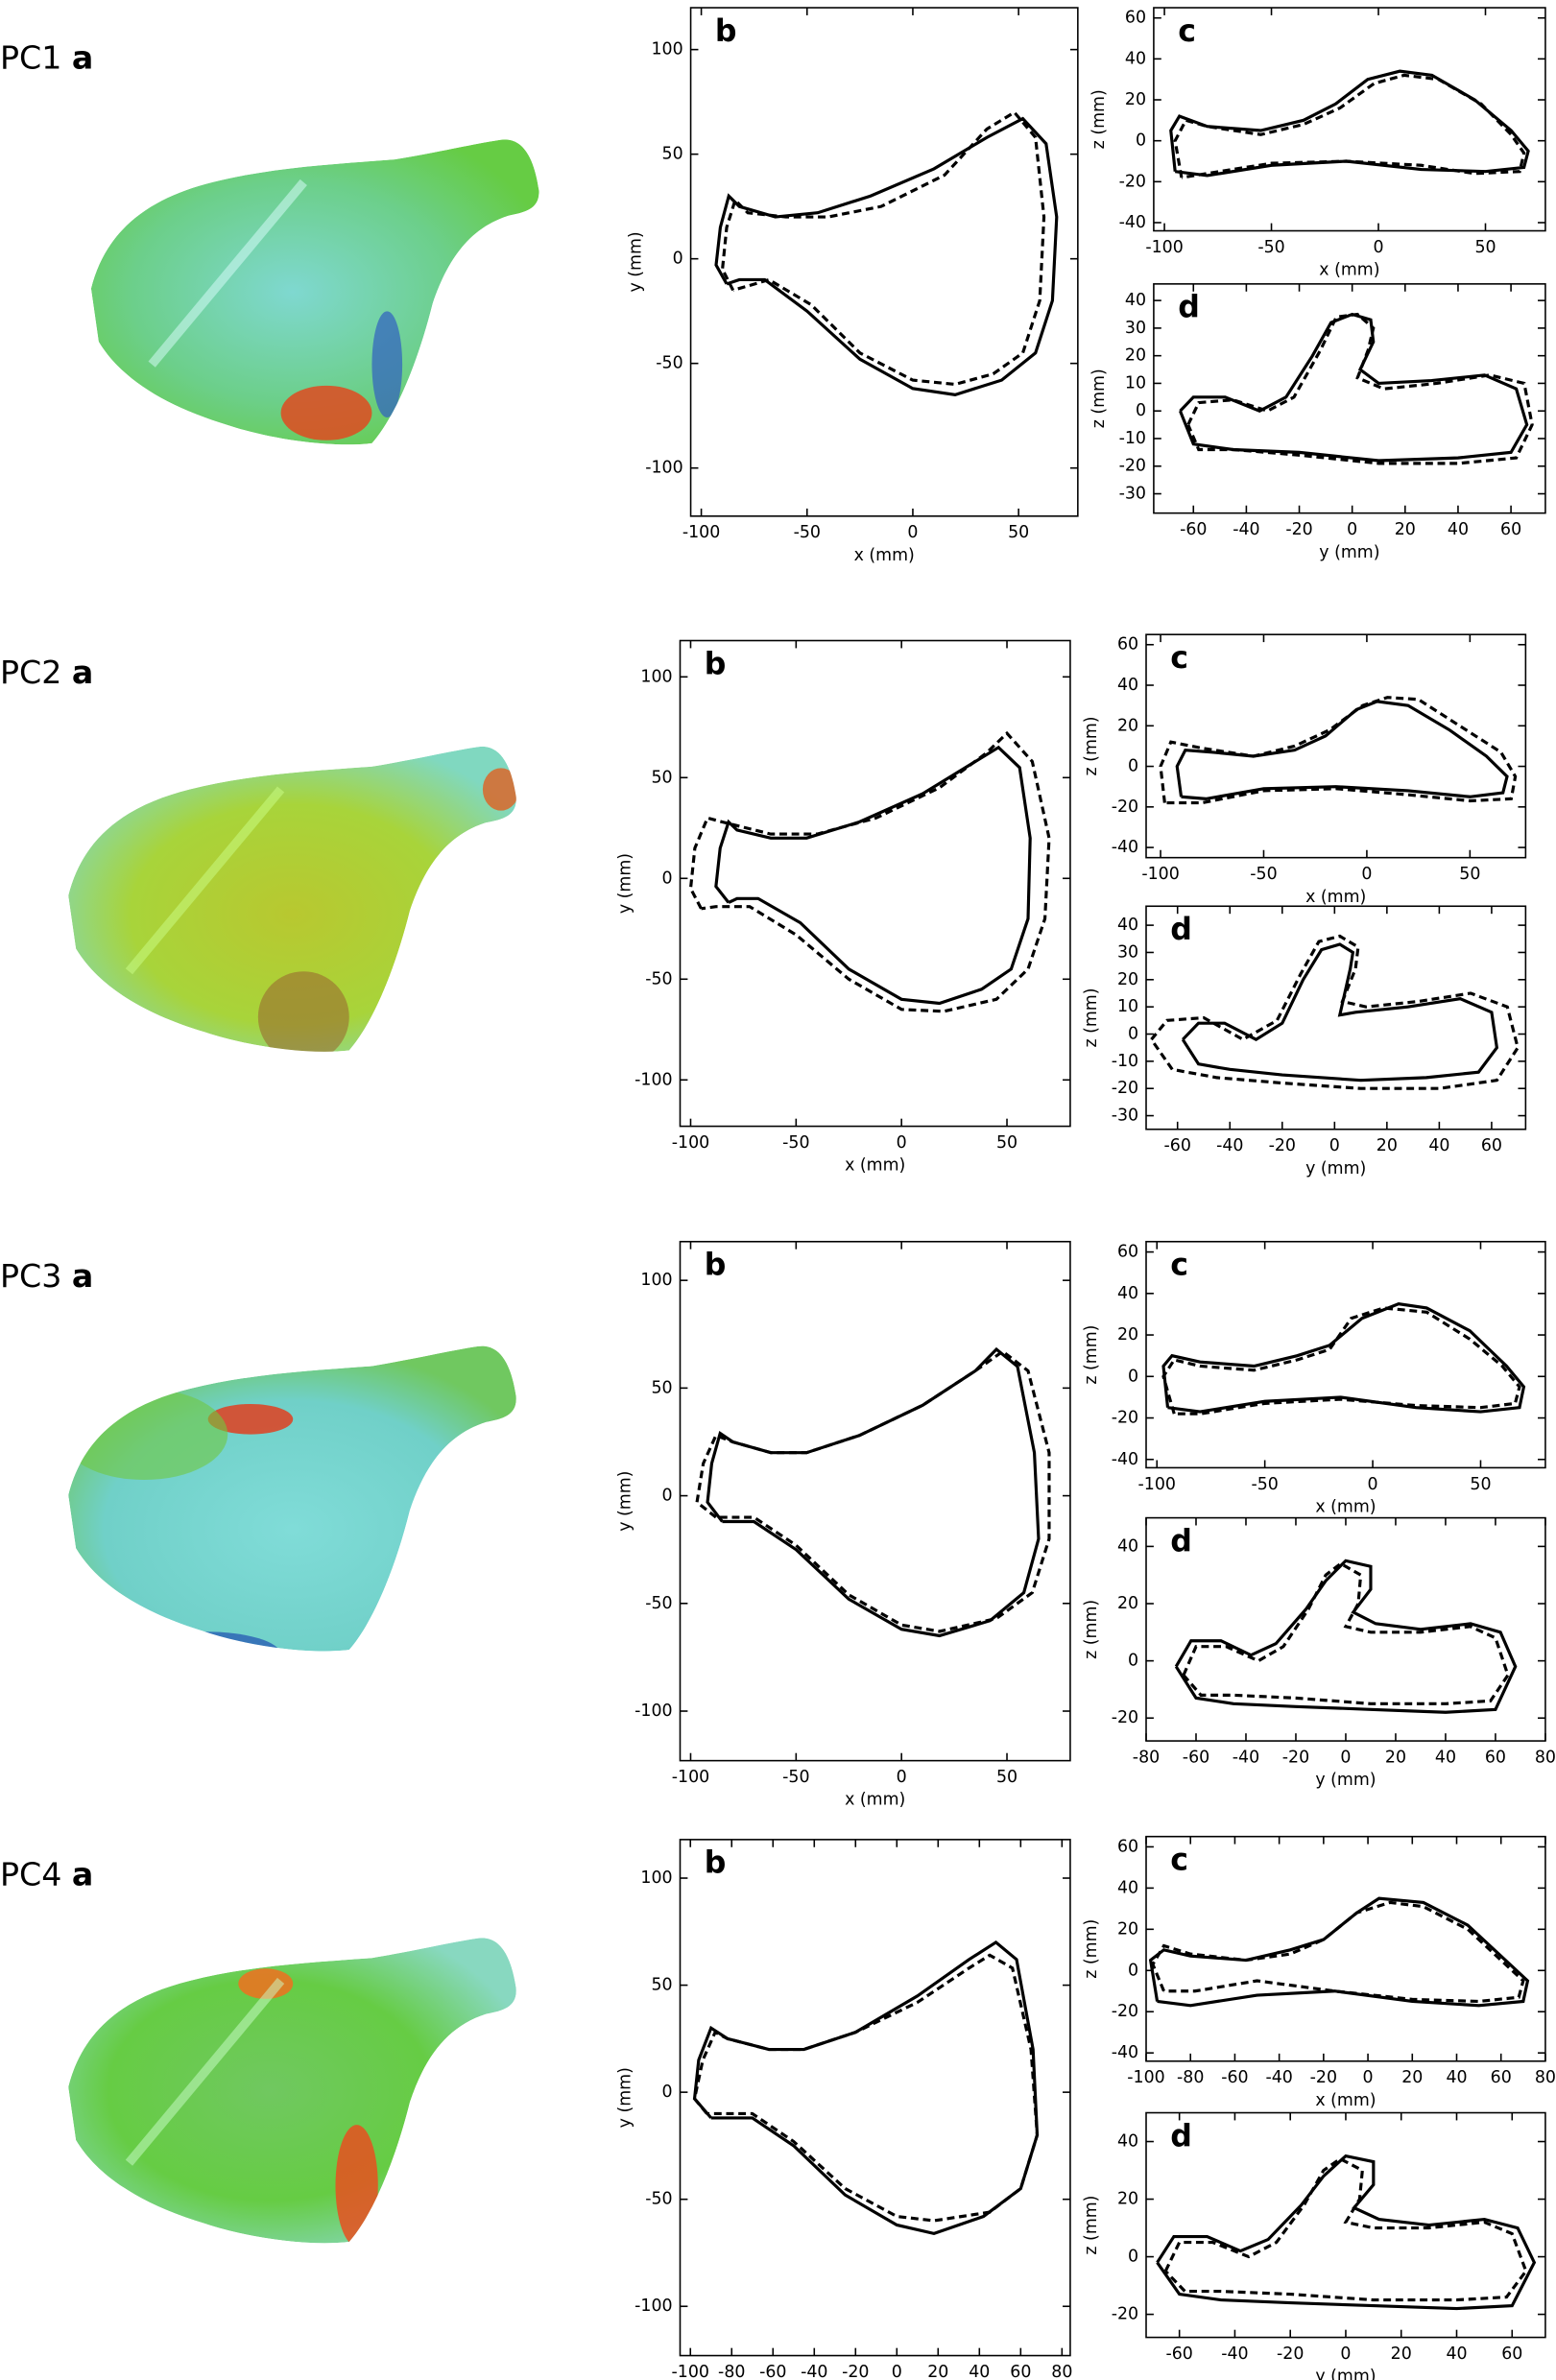 This screenshot has height=2380, width=1556. What do you see at coordinates (31, 1276) in the screenshot?
I see `pc-label: PC3` at bounding box center [31, 1276].